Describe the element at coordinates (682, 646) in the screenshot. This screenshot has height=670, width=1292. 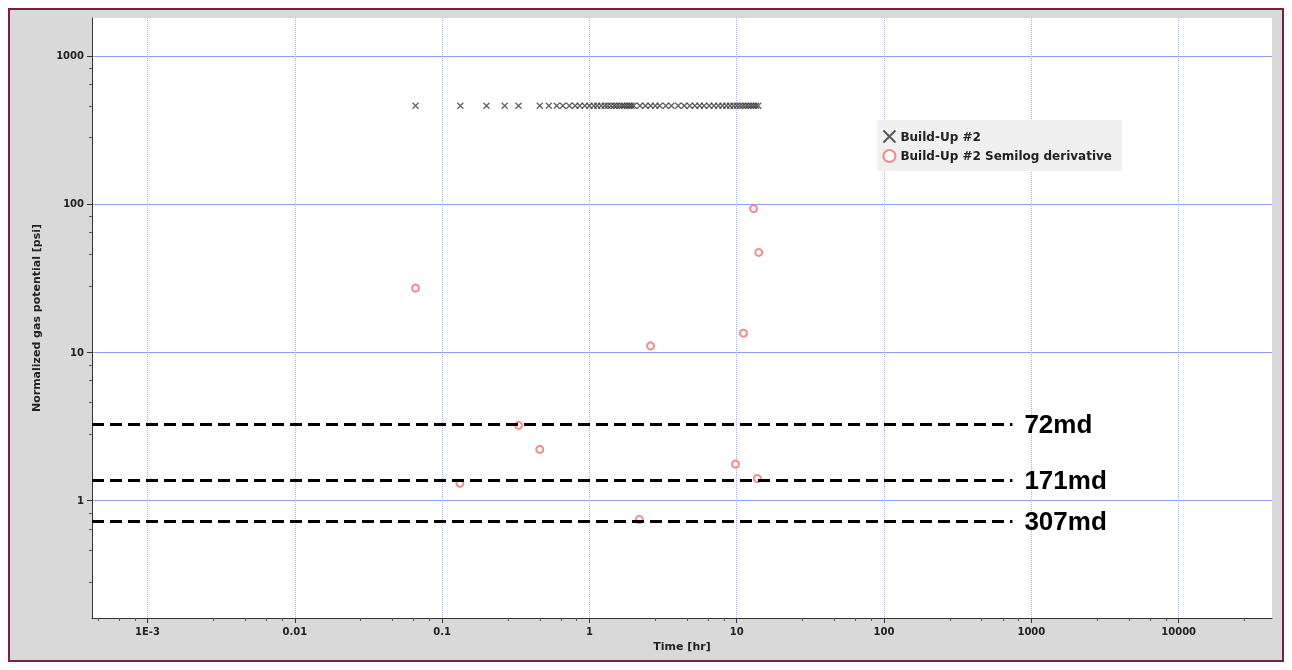
I see `x-axis-title: Time [hr]` at that location.